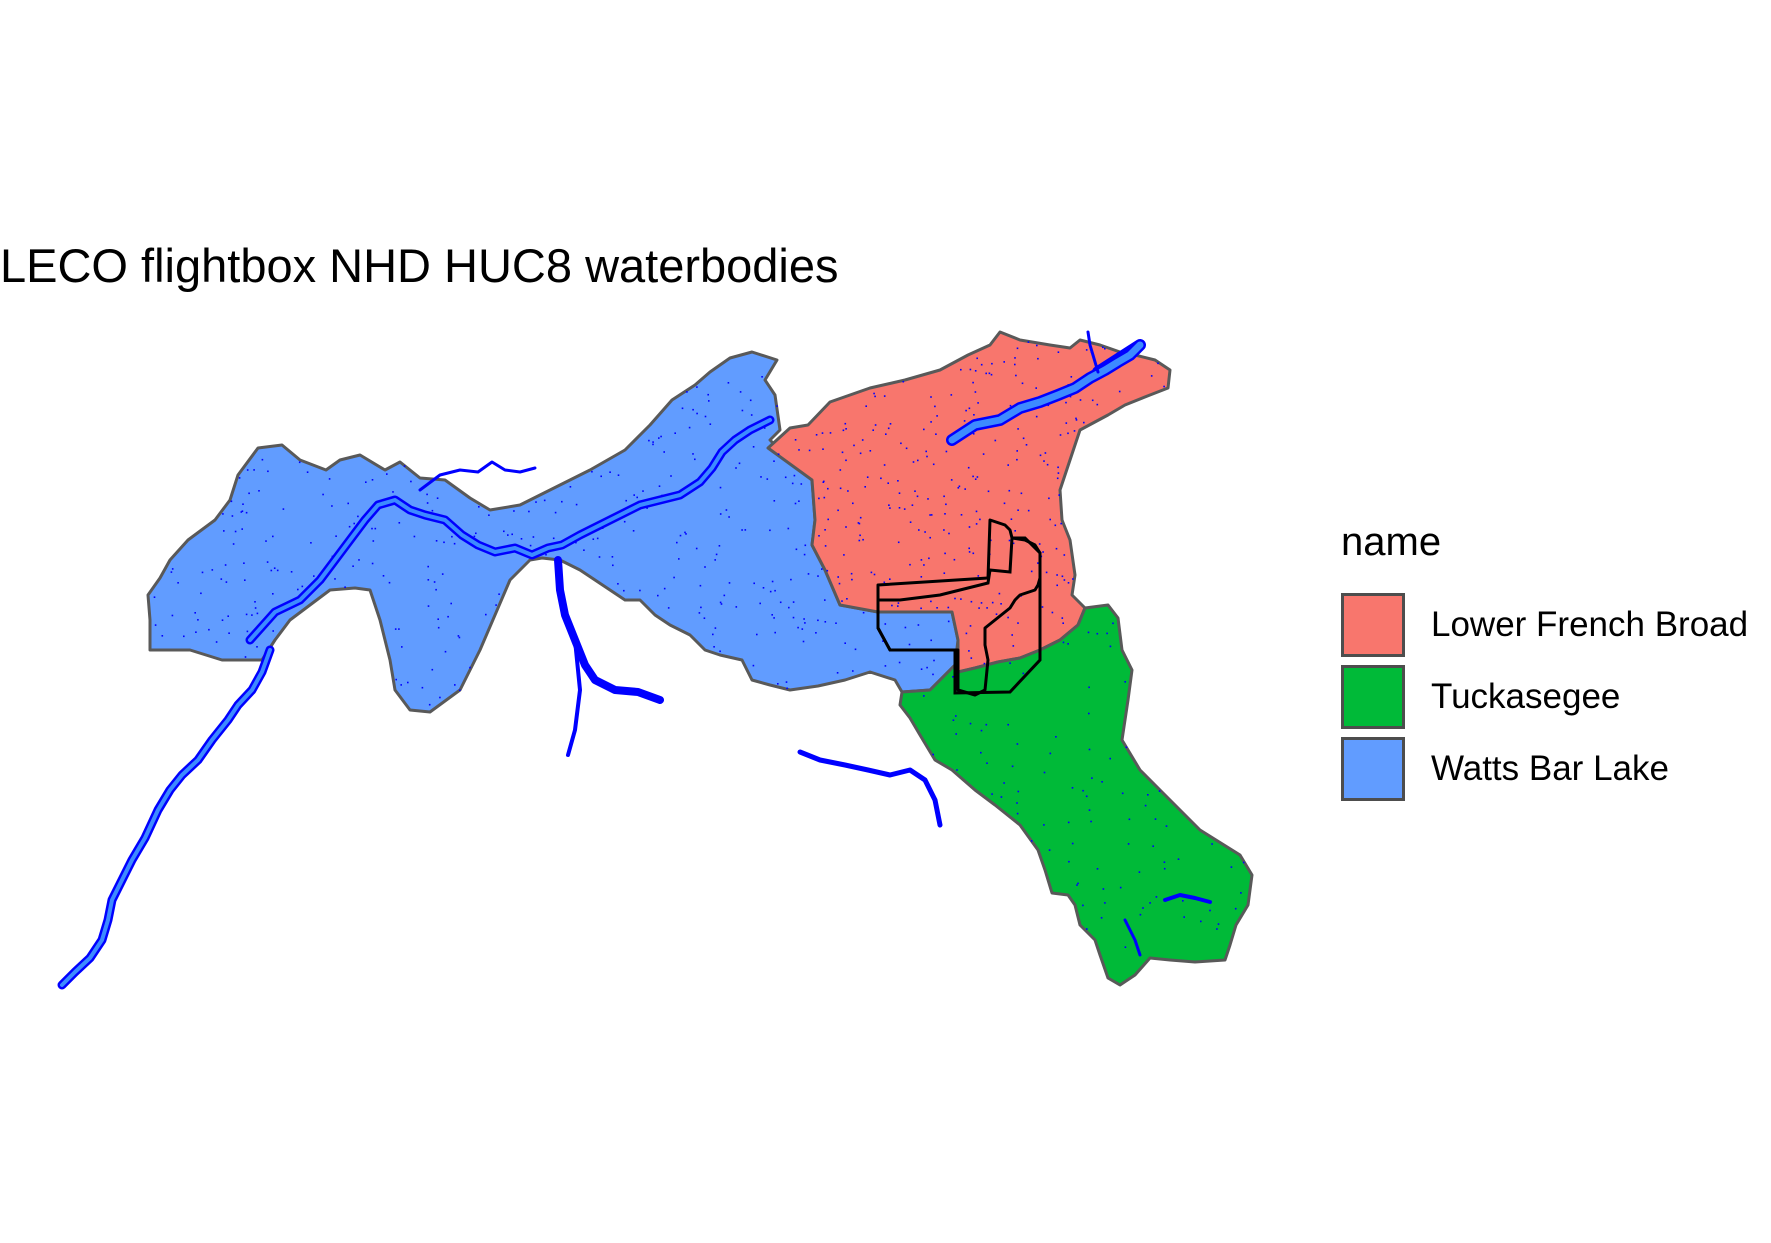 The width and height of the screenshot is (1771, 1243). Describe the element at coordinates (1076, 795) in the screenshot. I see `region-tuckasegee` at that location.